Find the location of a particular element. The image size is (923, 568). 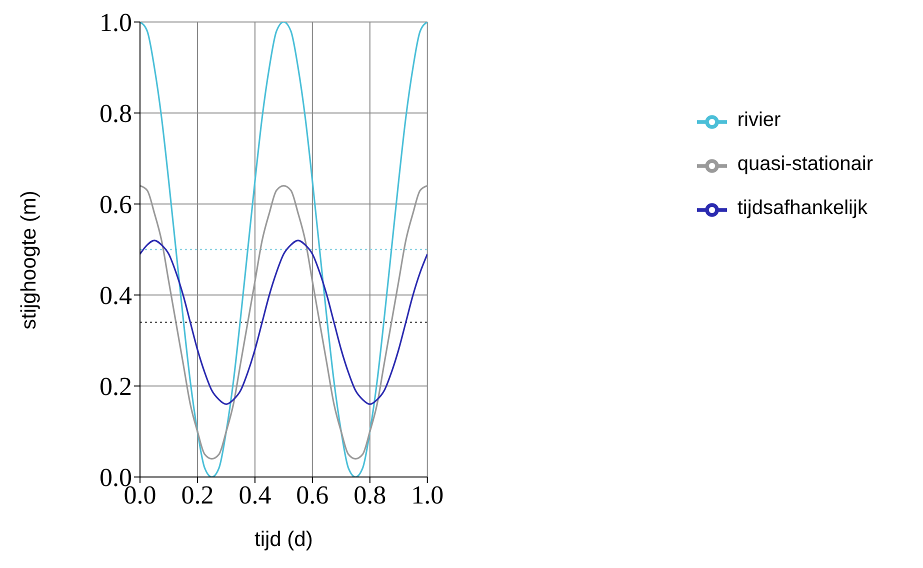

x-tick-label: 0.6 is located at coordinates (312, 495).